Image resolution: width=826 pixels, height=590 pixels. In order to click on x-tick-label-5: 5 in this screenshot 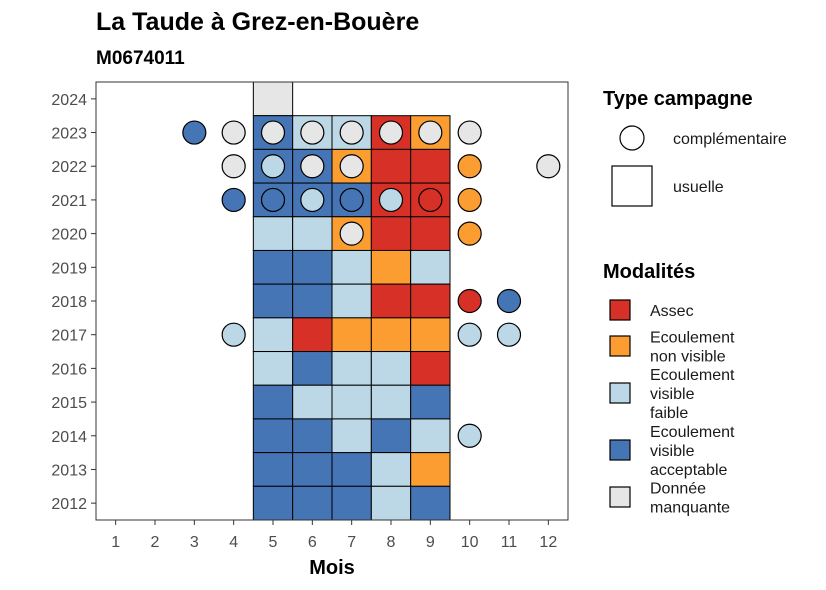, I will do `click(273, 542)`.